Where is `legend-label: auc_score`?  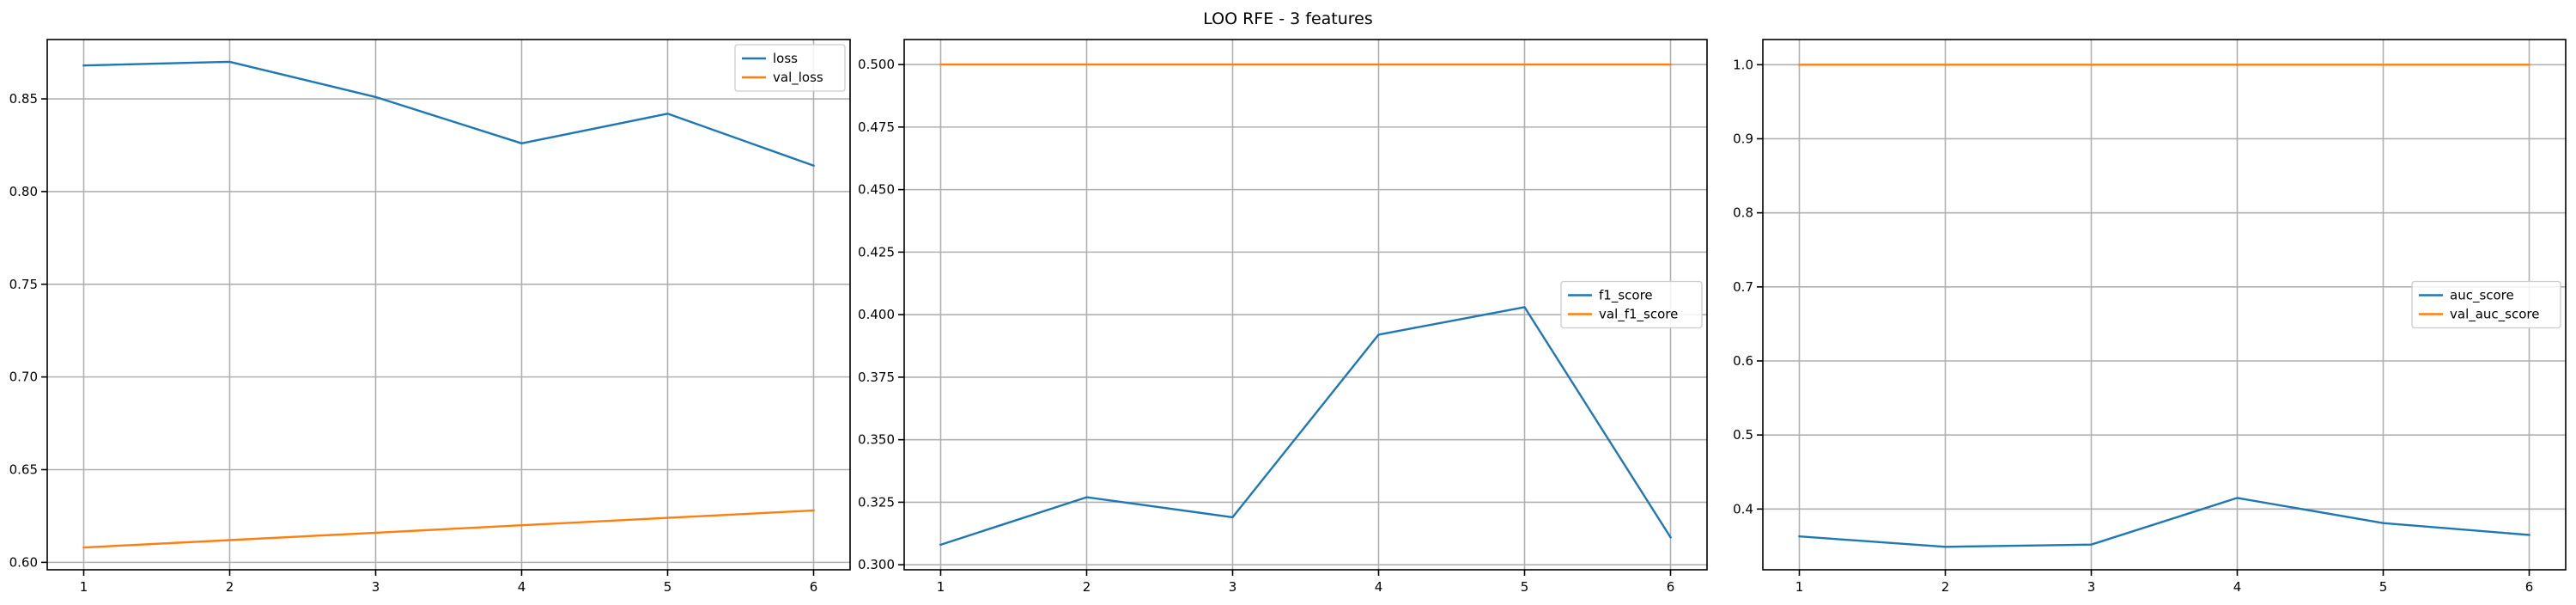
legend-label: auc_score is located at coordinates (2482, 296).